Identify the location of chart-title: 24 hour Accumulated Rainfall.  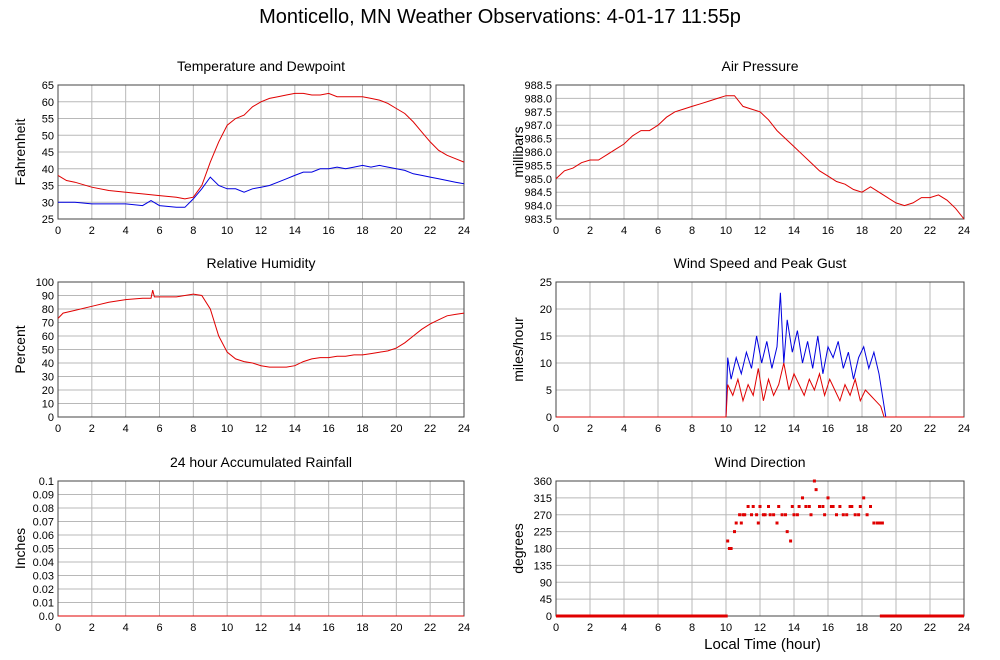
(261, 462).